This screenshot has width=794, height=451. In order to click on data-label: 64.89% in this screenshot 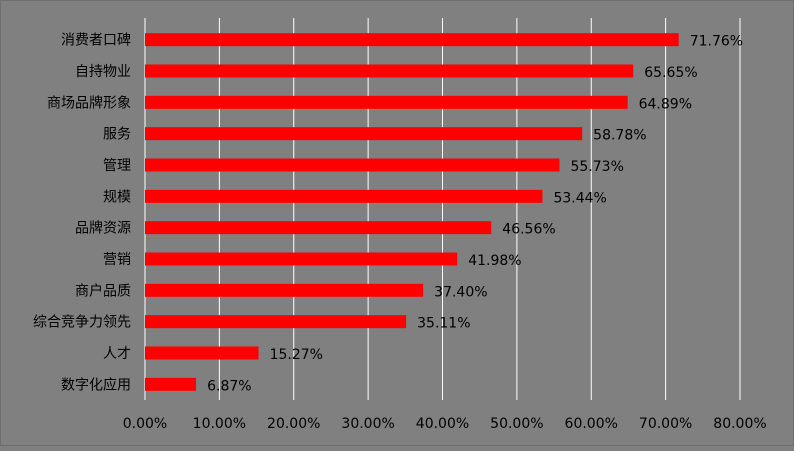, I will do `click(665, 104)`.